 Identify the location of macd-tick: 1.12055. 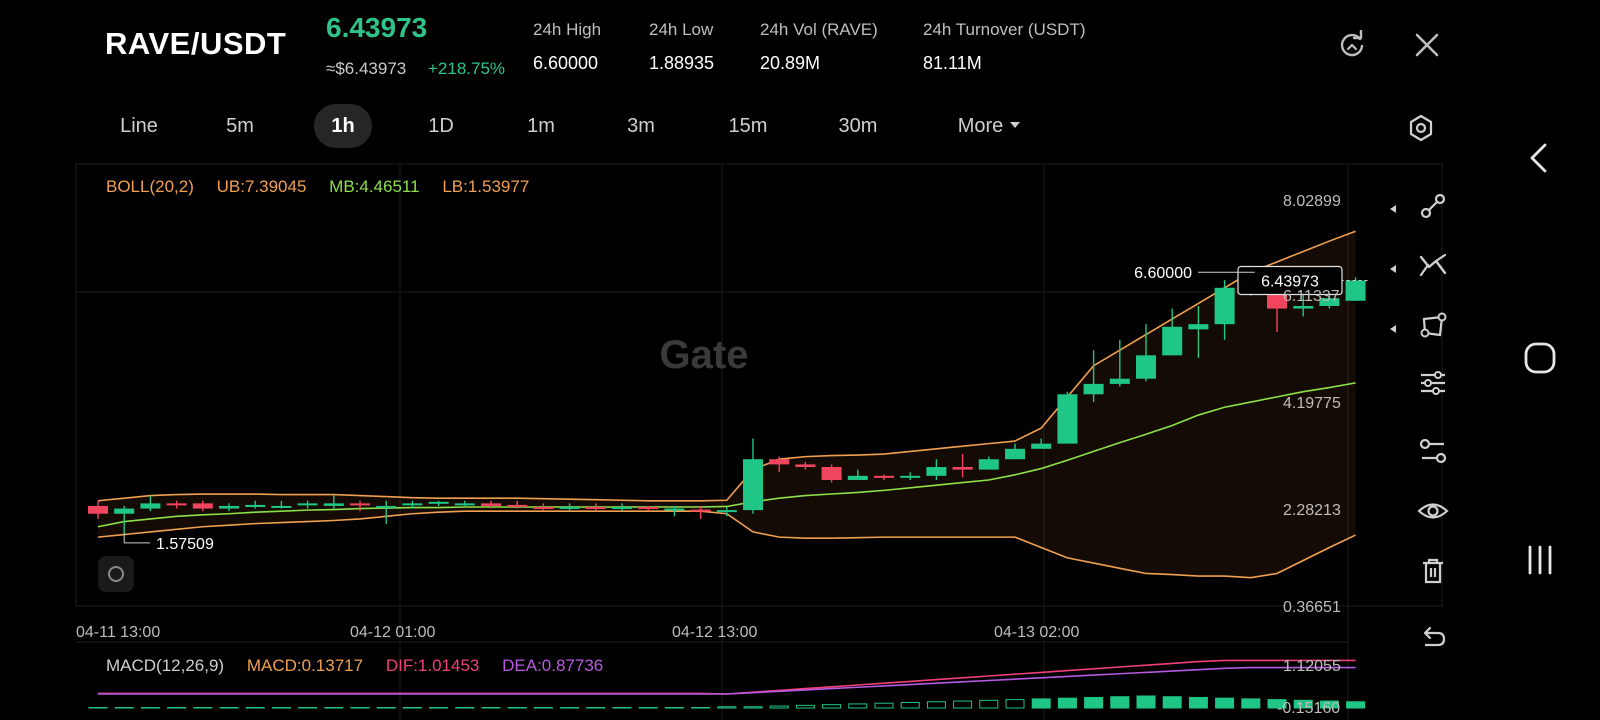
(1312, 666).